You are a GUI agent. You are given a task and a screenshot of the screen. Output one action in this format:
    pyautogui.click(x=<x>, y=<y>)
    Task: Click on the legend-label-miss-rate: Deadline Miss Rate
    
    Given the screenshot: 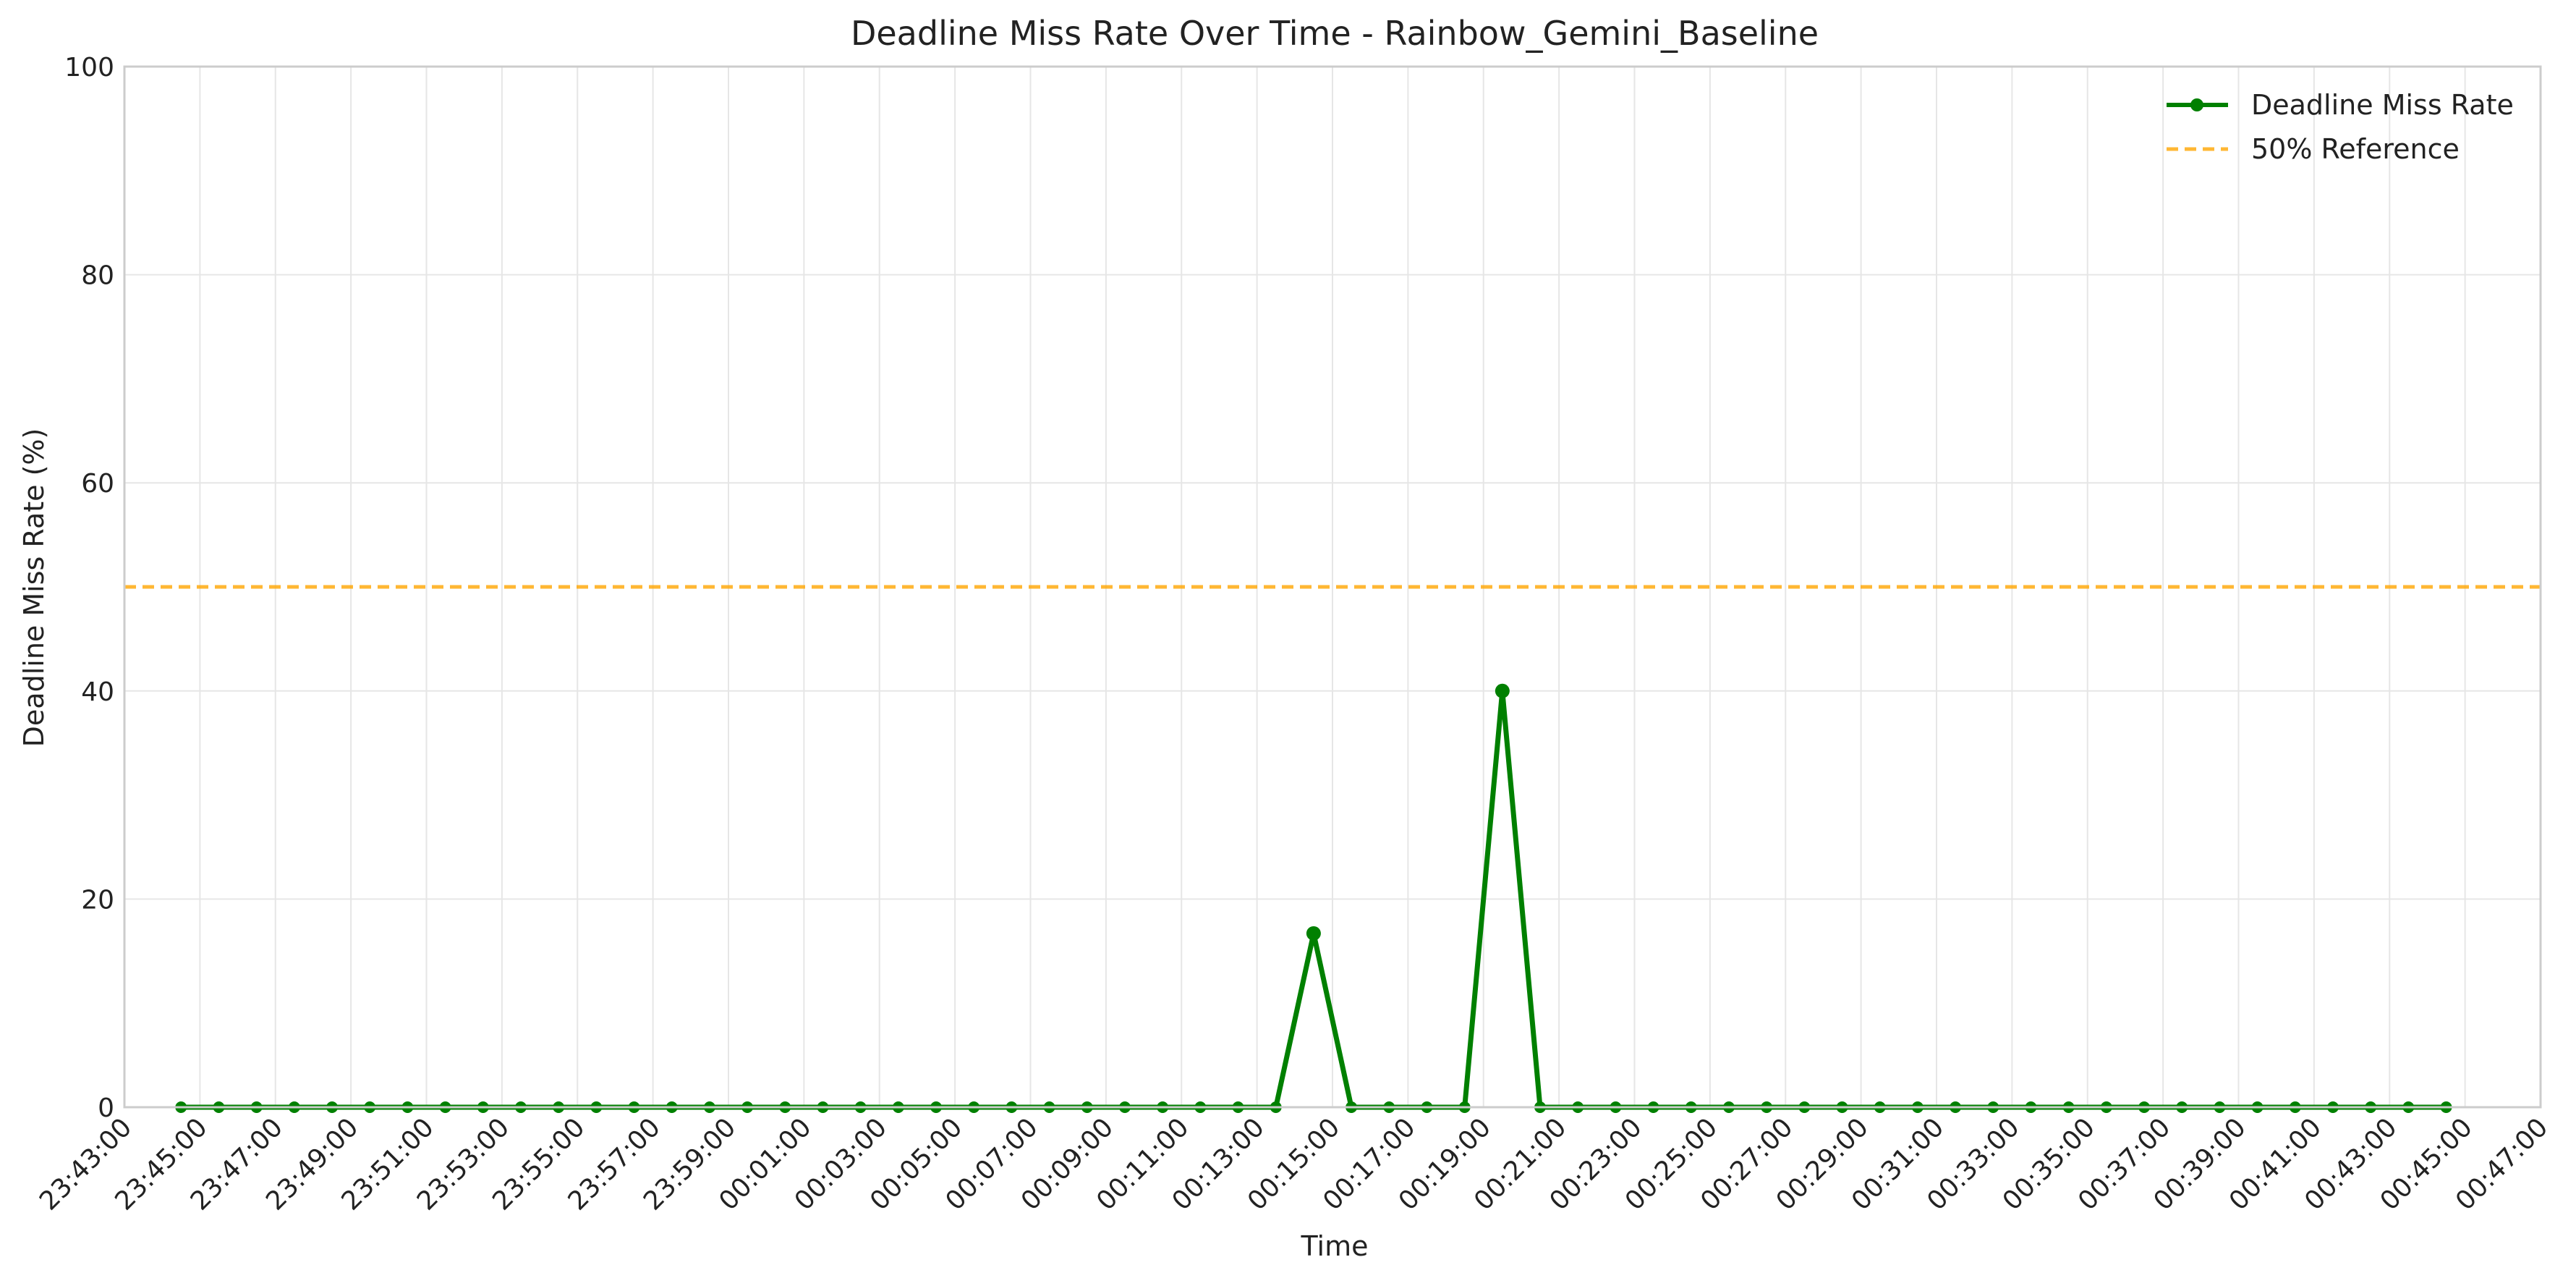 What is the action you would take?
    pyautogui.click(x=2382, y=105)
    